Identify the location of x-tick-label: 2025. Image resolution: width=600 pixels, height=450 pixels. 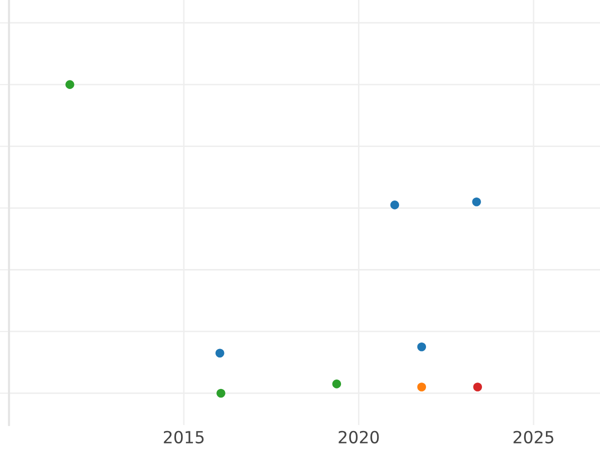
(534, 437).